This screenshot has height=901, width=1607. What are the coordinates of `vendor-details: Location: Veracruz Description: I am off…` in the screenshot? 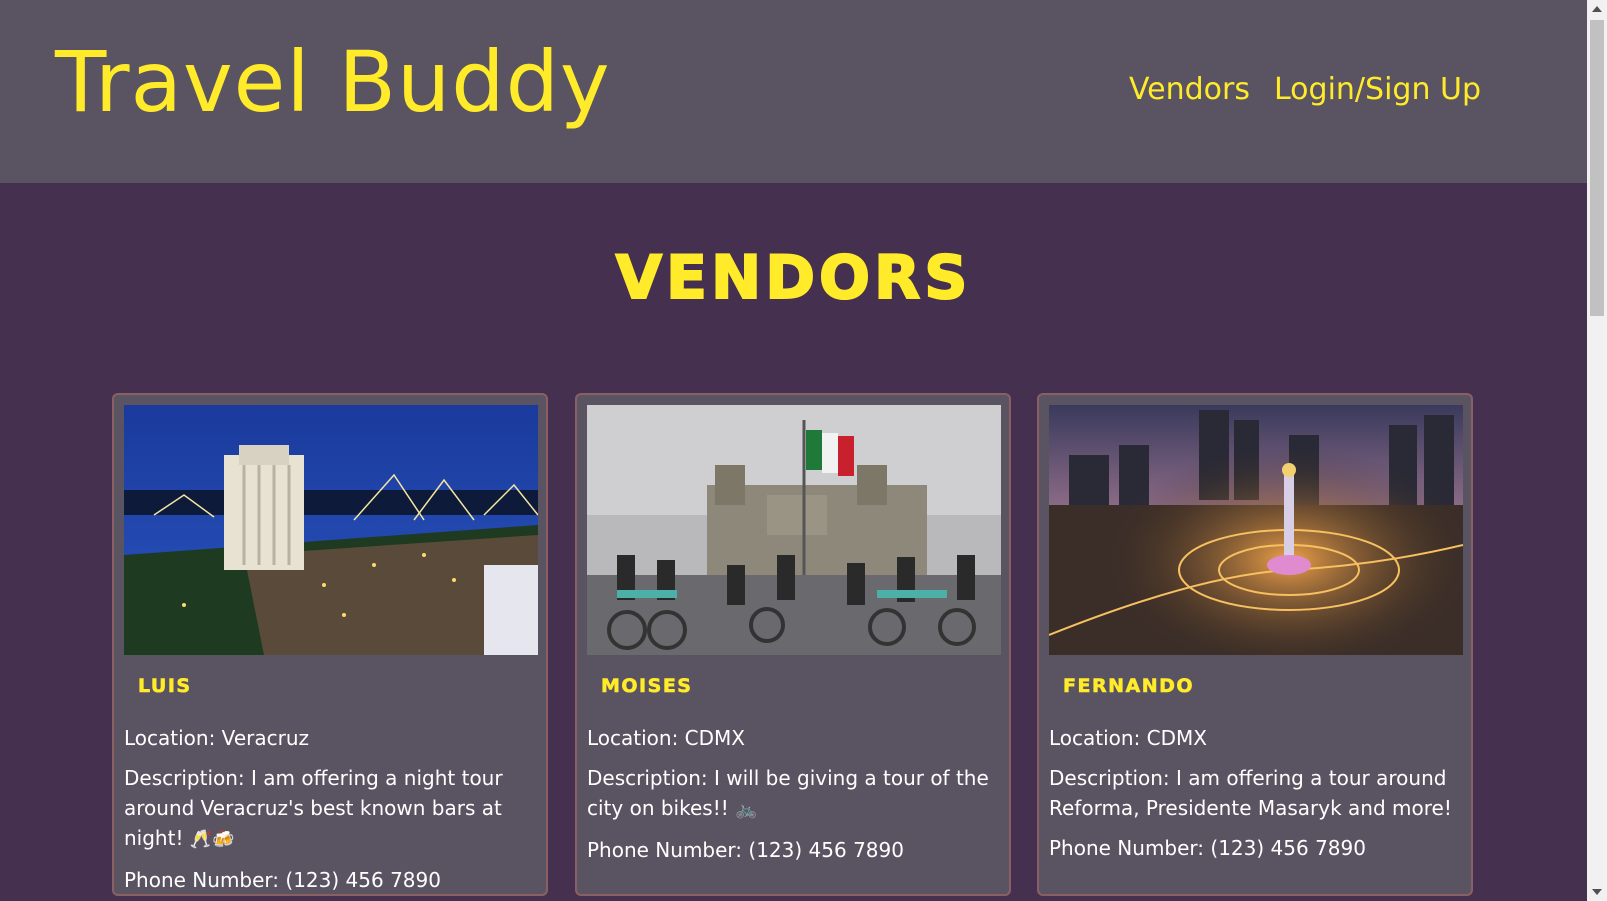 It's located at (332, 812).